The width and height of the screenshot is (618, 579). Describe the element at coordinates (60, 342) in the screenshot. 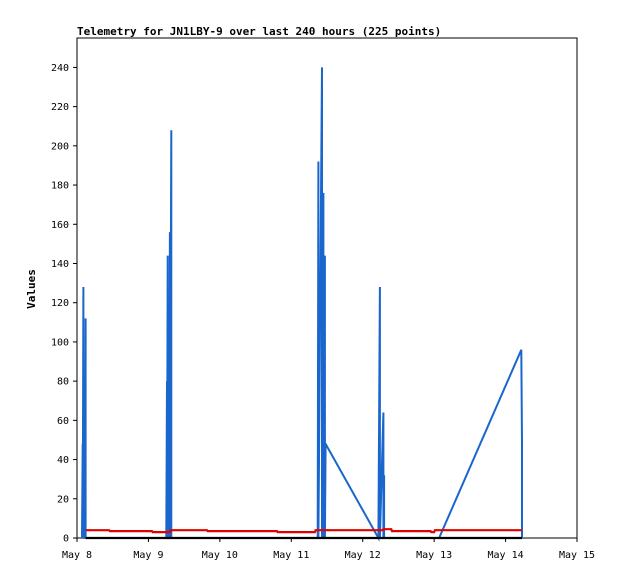

I see `y-tick-label: 100` at that location.